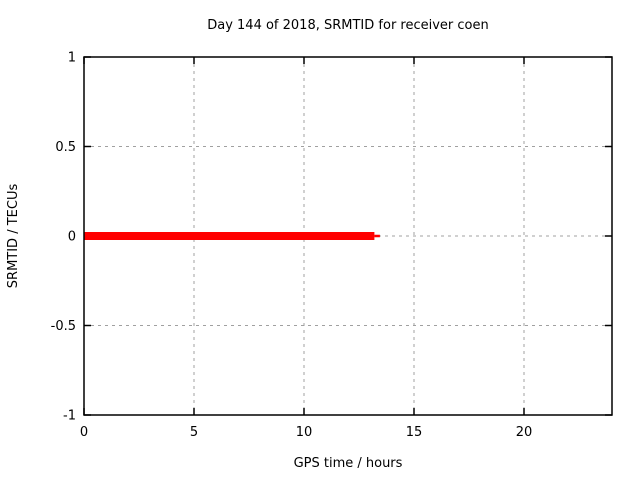  Describe the element at coordinates (348, 463) in the screenshot. I see `x-axis-label: GPS time / hours` at that location.